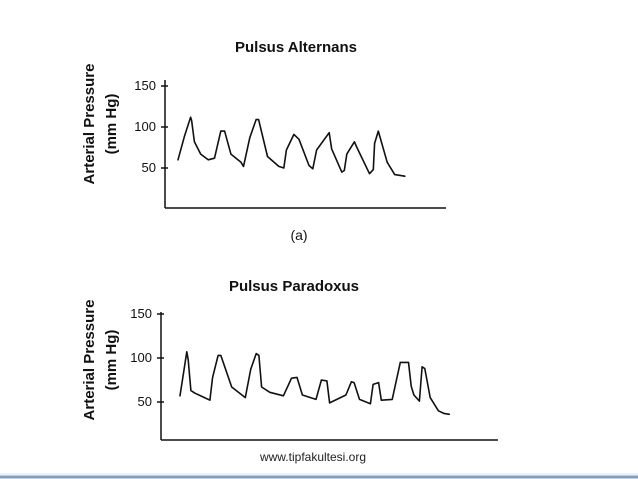  I want to click on footer-url: www.tipfakultesi.org, so click(312, 457).